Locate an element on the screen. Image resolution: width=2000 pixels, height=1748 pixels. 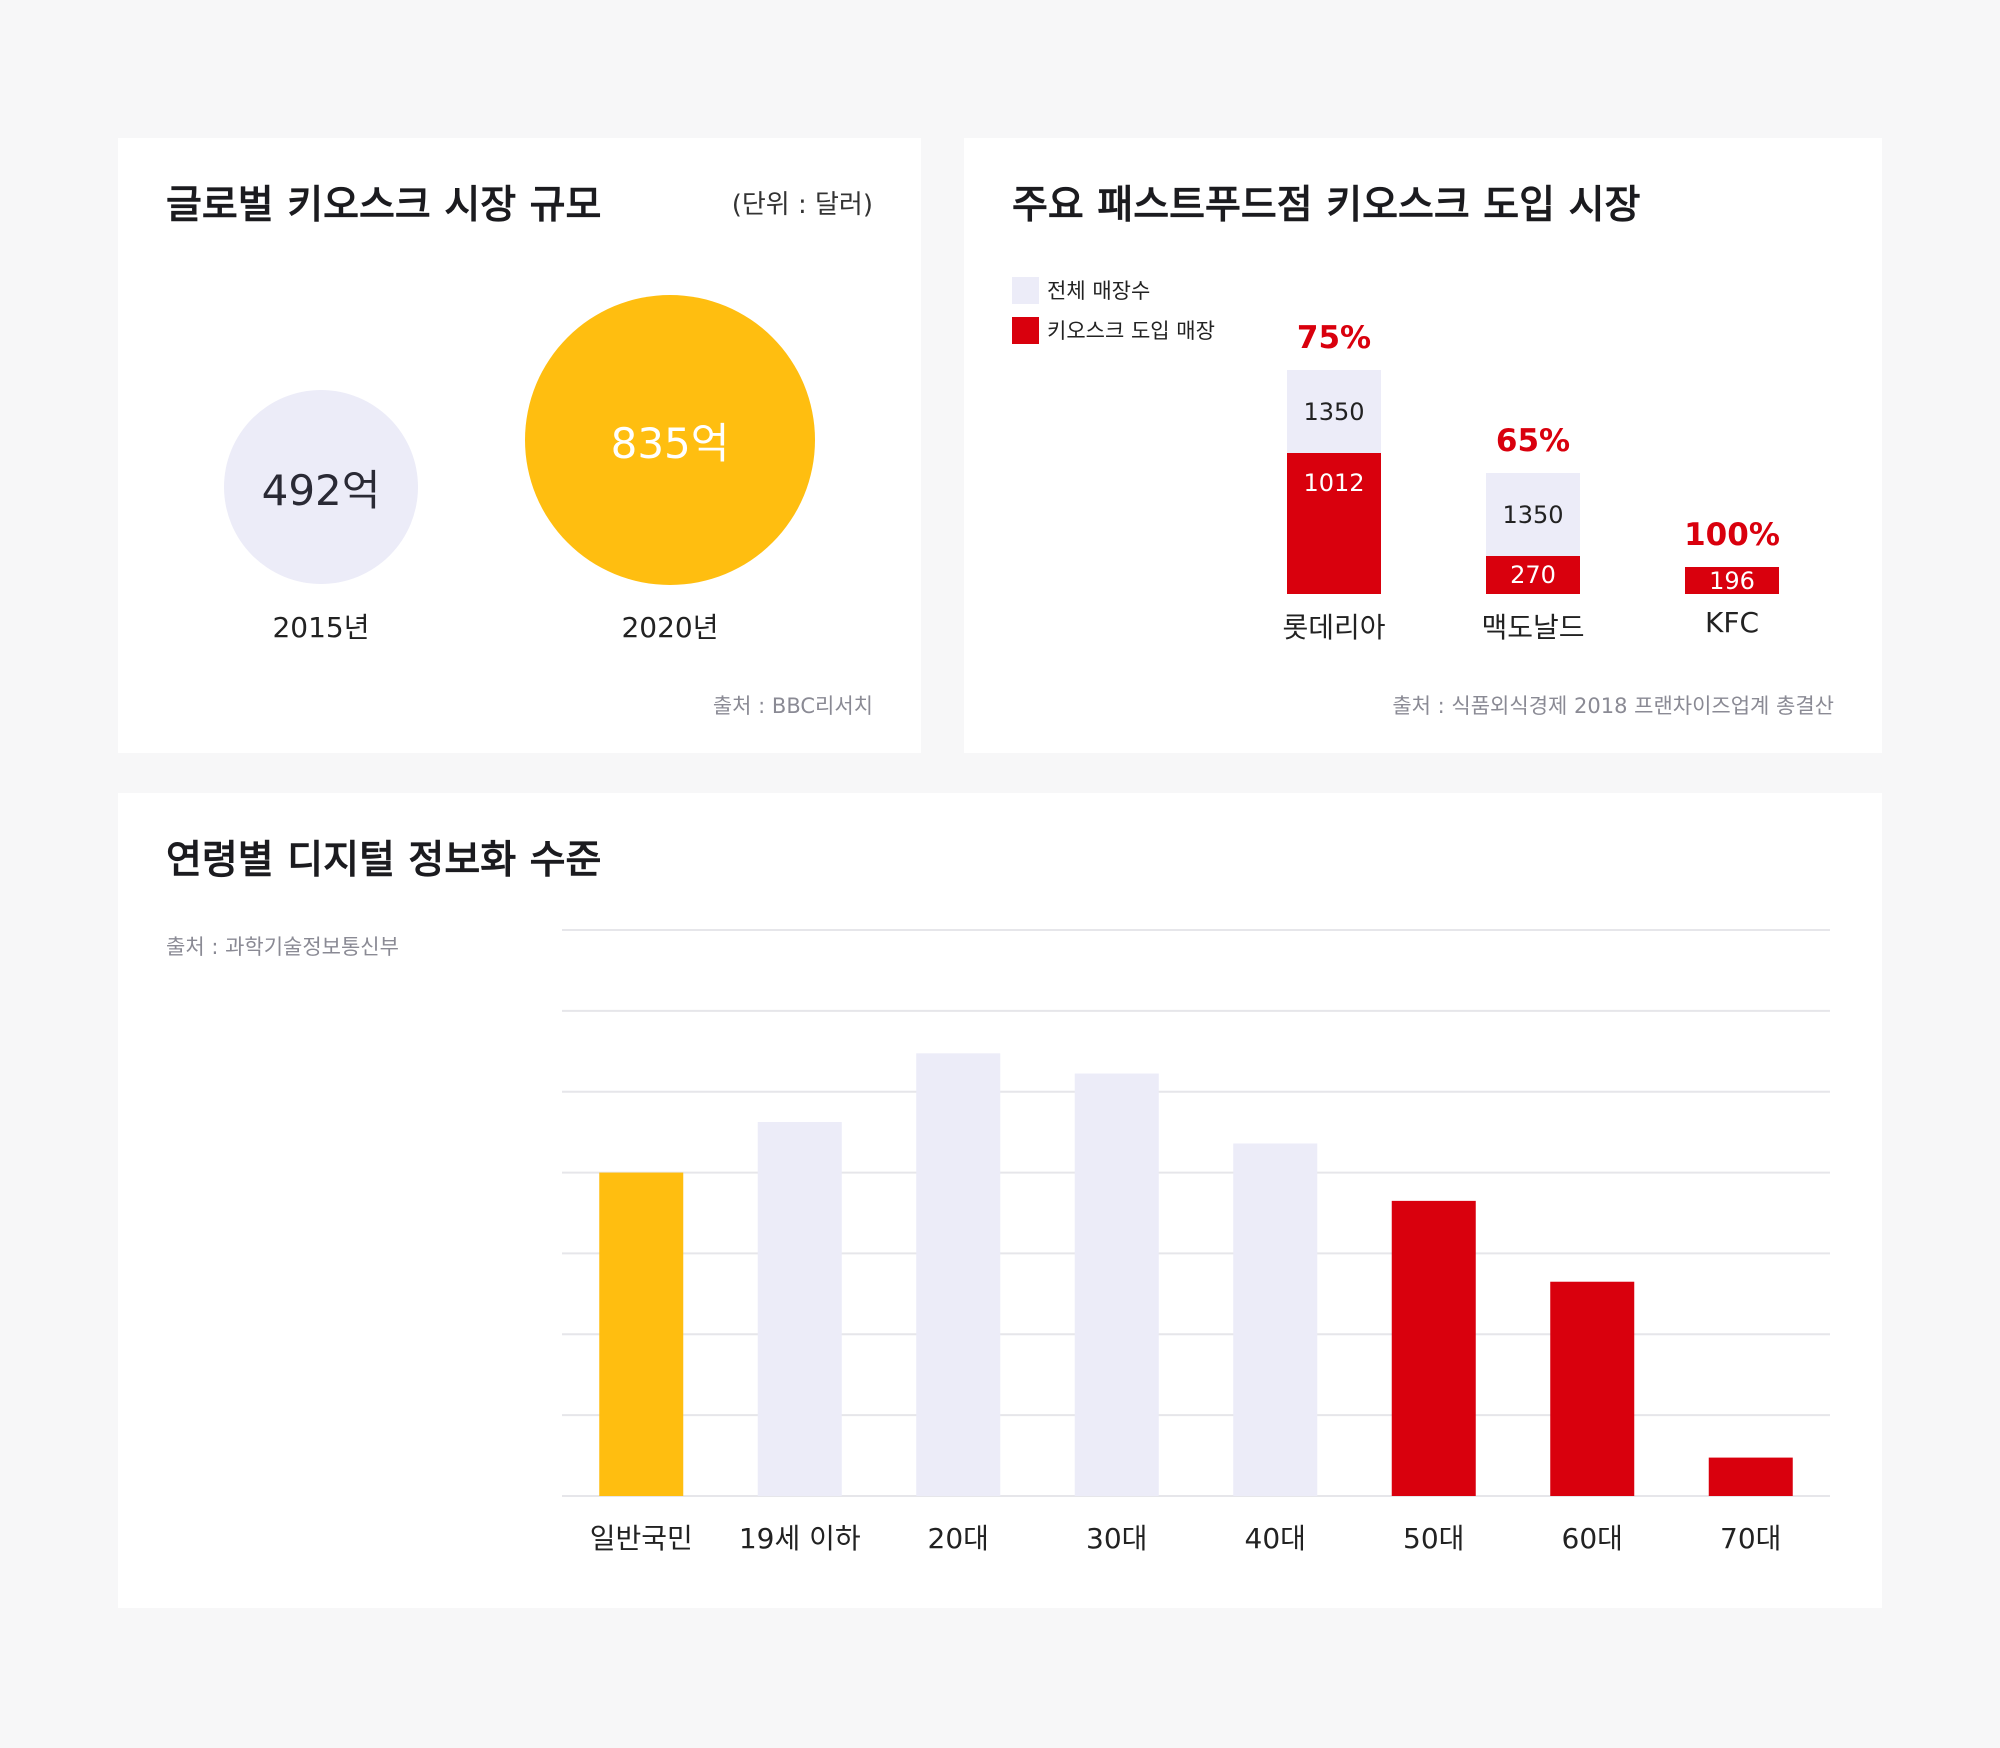
fastfood-adopted-value: 270 is located at coordinates (1533, 575).